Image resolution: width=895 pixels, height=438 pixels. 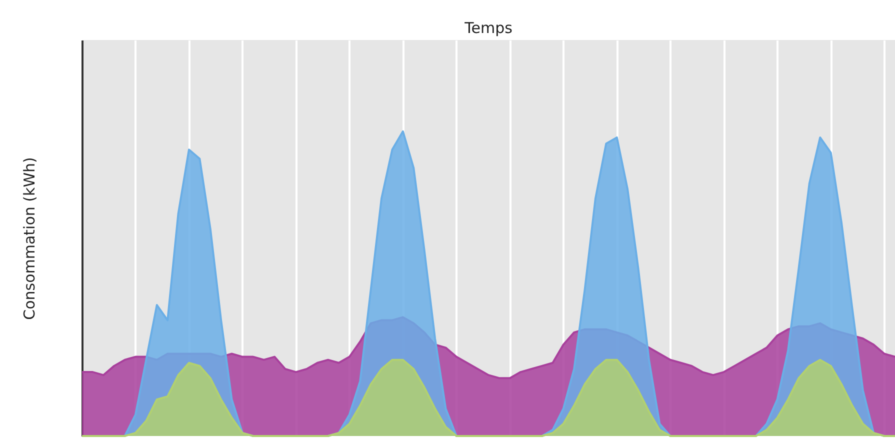 What do you see at coordinates (29, 238) in the screenshot?
I see `y-axis-title: Consommation (kWh)` at bounding box center [29, 238].